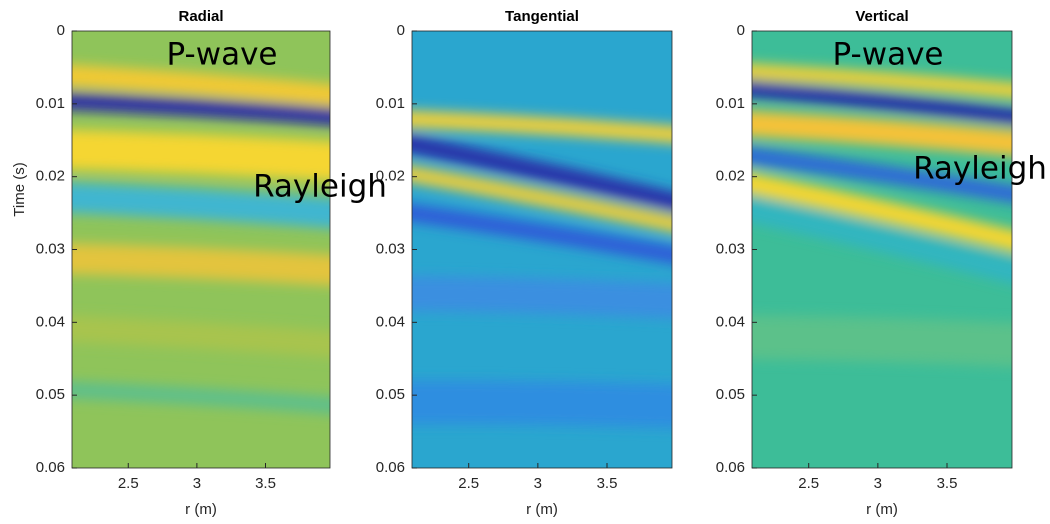 The width and height of the screenshot is (1050, 524). I want to click on heatmap-bands, so click(882, 215).